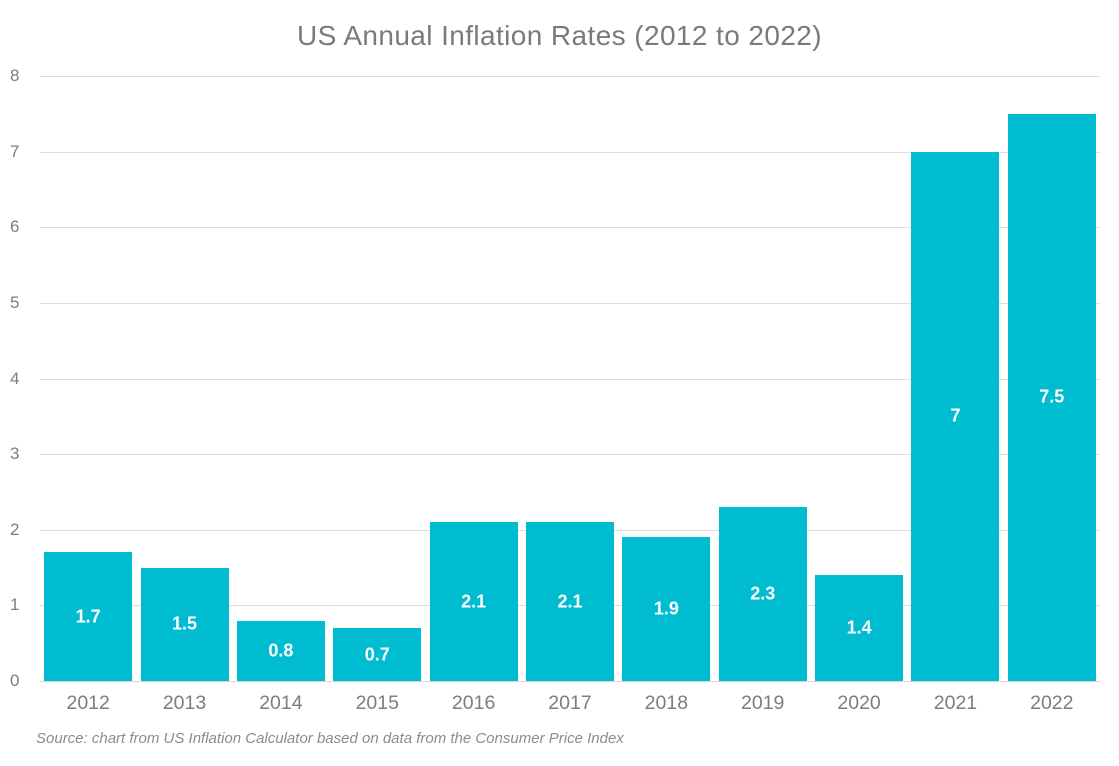 The width and height of the screenshot is (1119, 766). I want to click on y-tick-label-8: 8, so click(15, 75).